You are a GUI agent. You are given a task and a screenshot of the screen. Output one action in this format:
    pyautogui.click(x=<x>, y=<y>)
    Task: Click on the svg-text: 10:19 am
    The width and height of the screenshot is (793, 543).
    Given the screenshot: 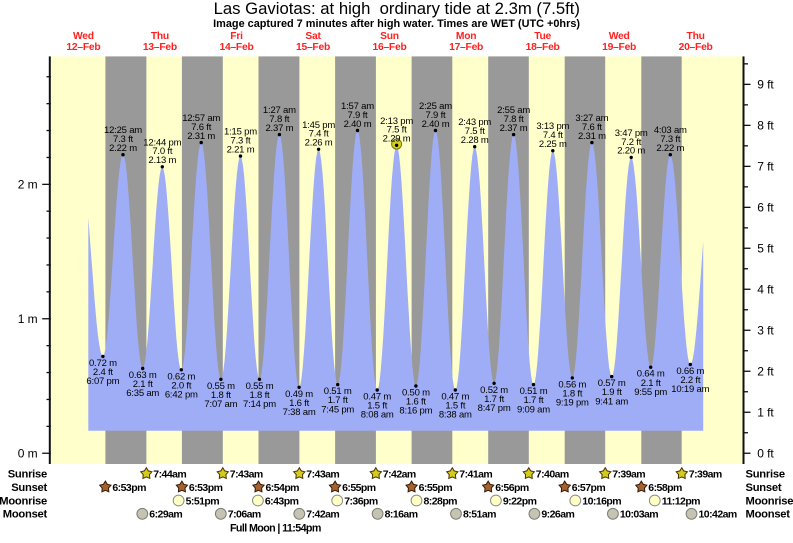 What is the action you would take?
    pyautogui.click(x=690, y=389)
    